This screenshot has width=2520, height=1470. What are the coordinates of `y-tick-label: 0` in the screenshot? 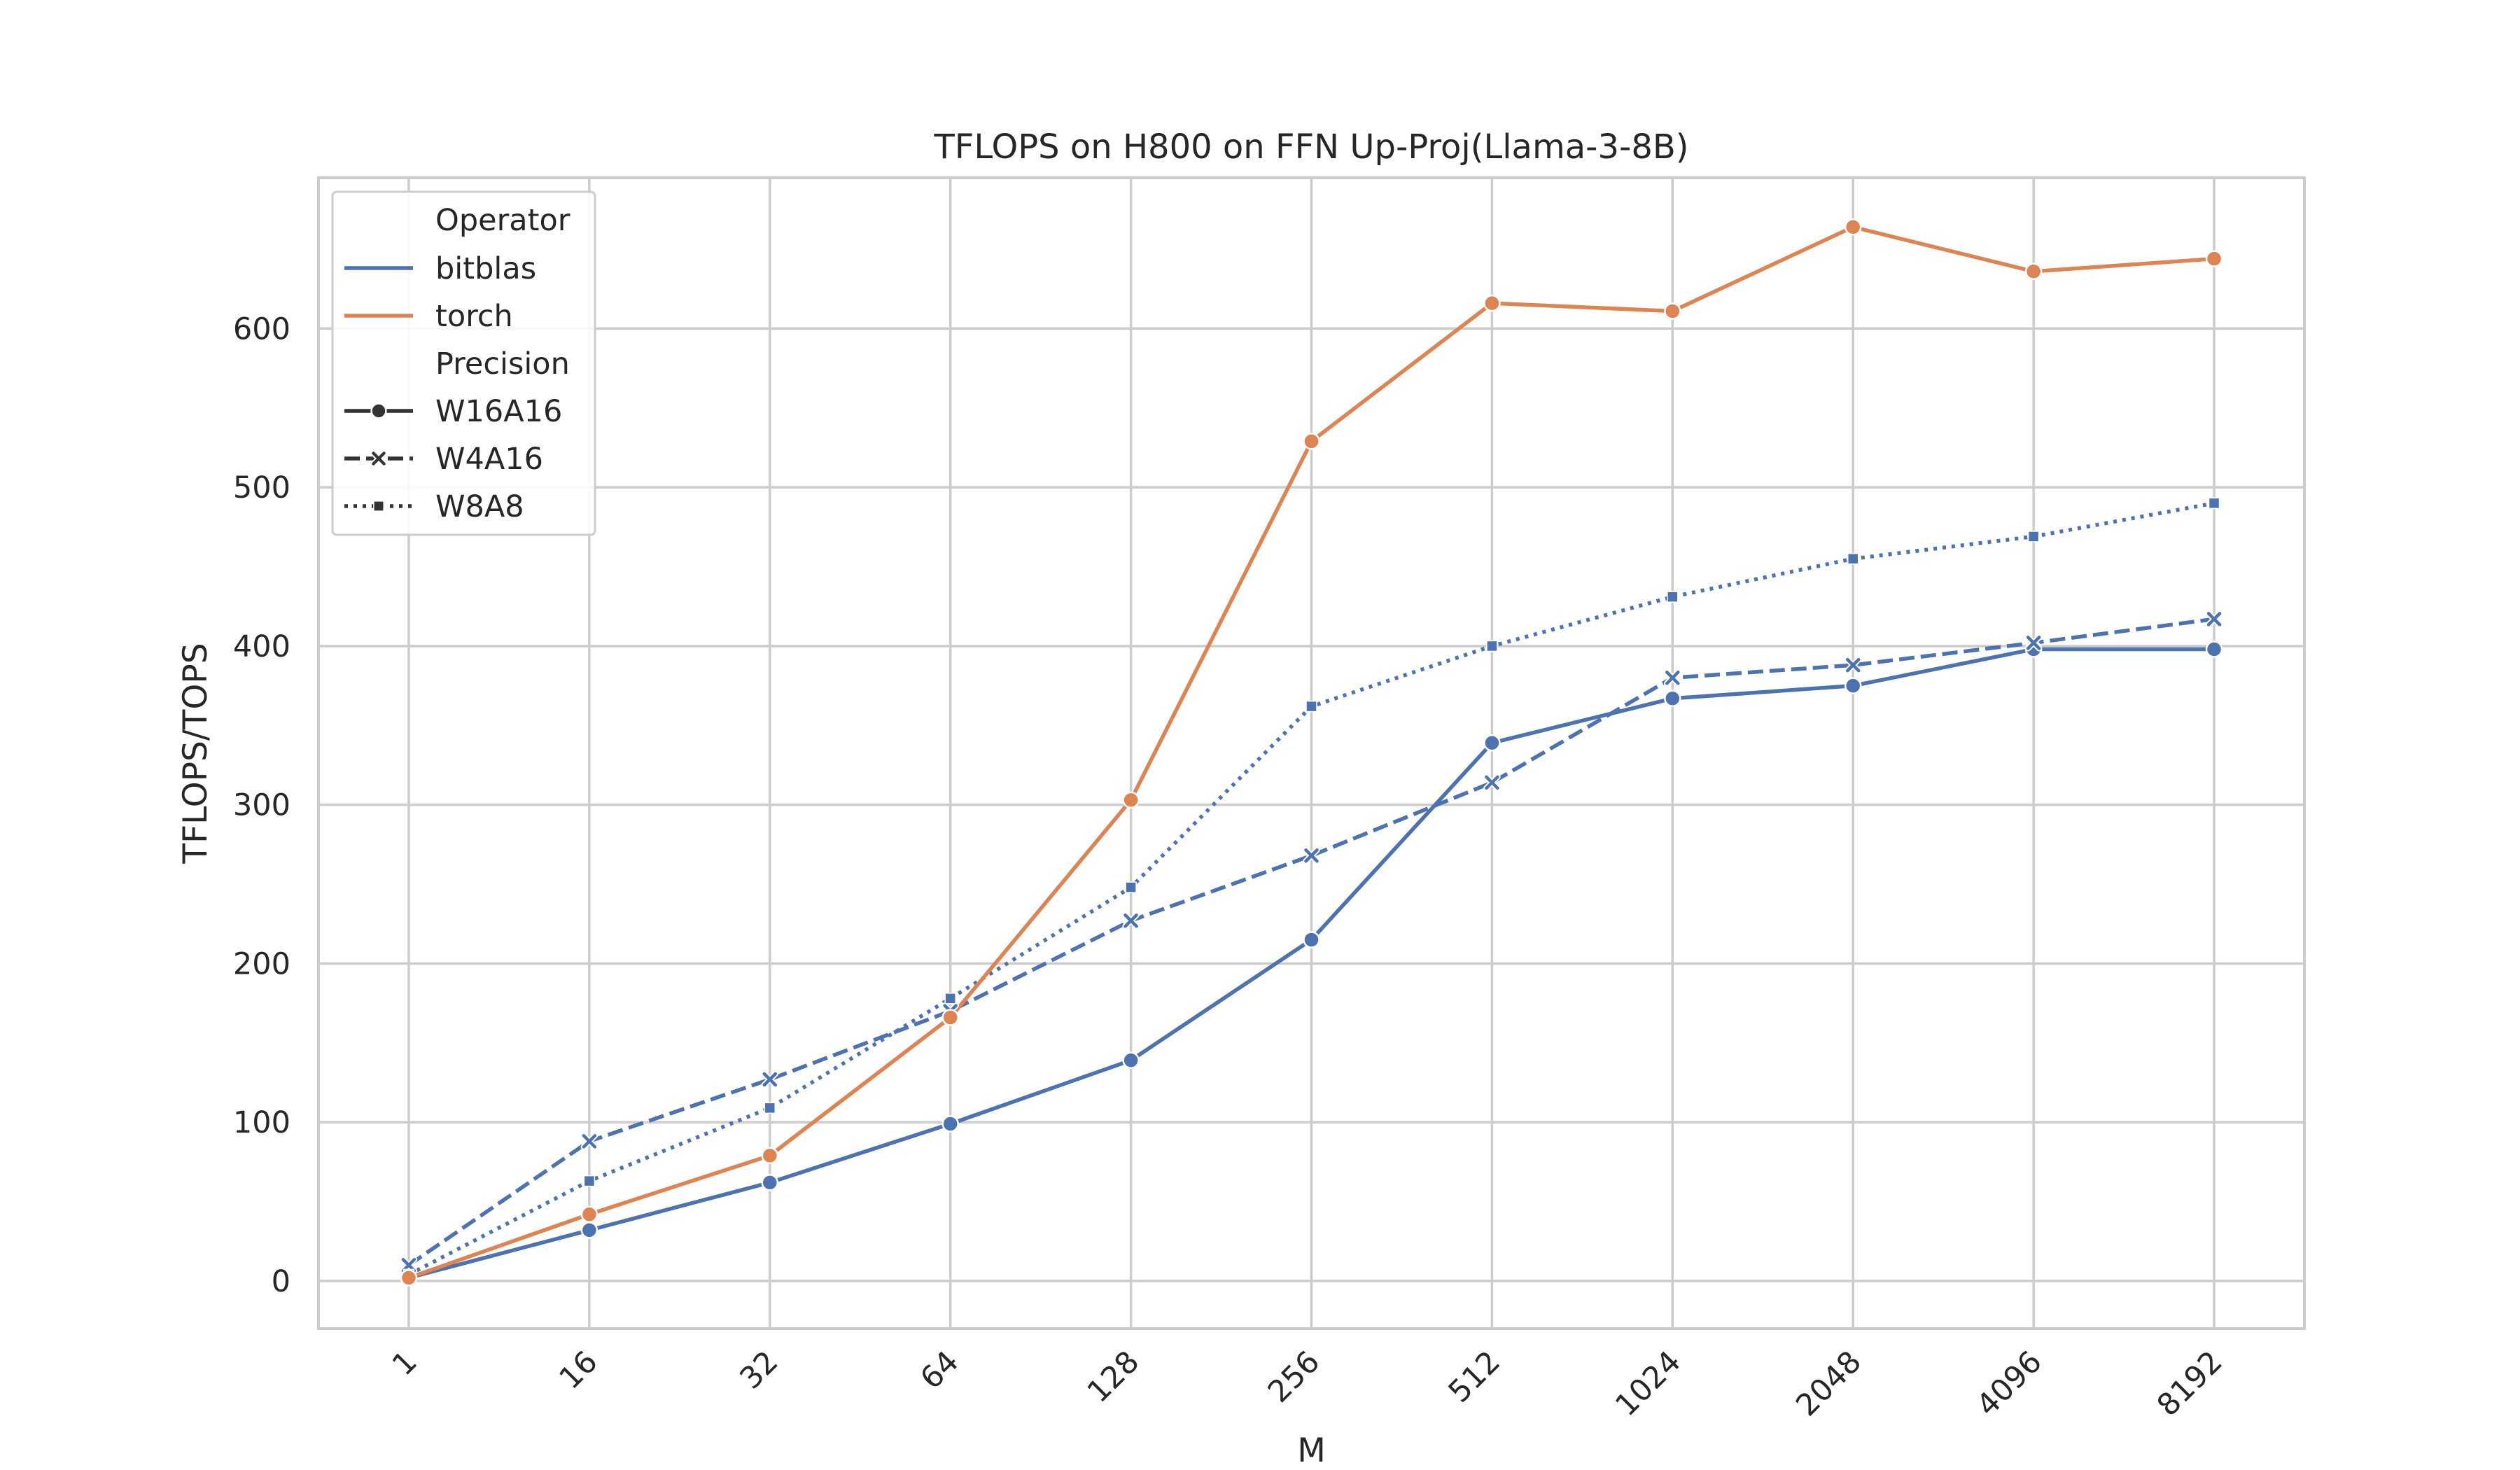 It's located at (281, 1281).